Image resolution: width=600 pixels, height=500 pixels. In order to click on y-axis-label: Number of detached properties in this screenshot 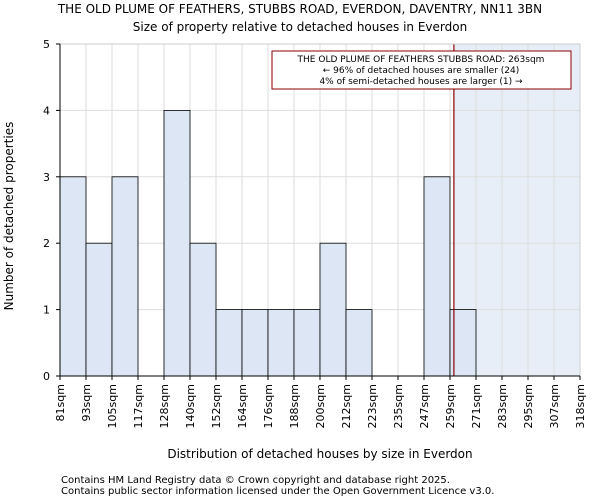, I will do `click(9, 216)`.